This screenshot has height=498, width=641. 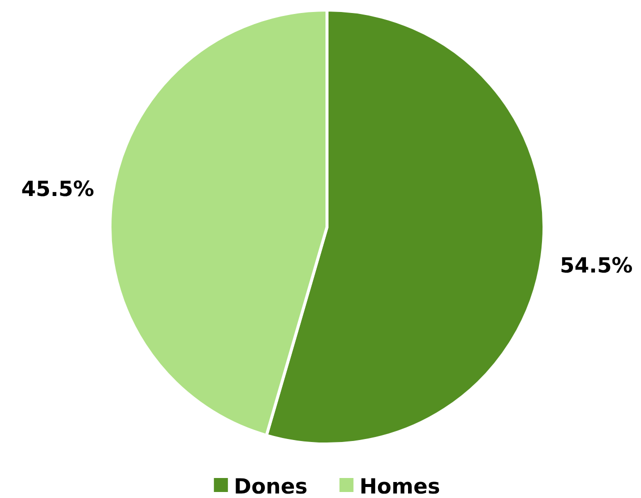 I want to click on data-label: 45.5%, so click(x=57, y=189).